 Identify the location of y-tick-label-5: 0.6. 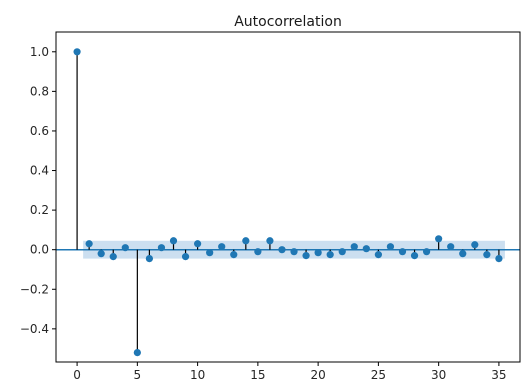
(39, 131).